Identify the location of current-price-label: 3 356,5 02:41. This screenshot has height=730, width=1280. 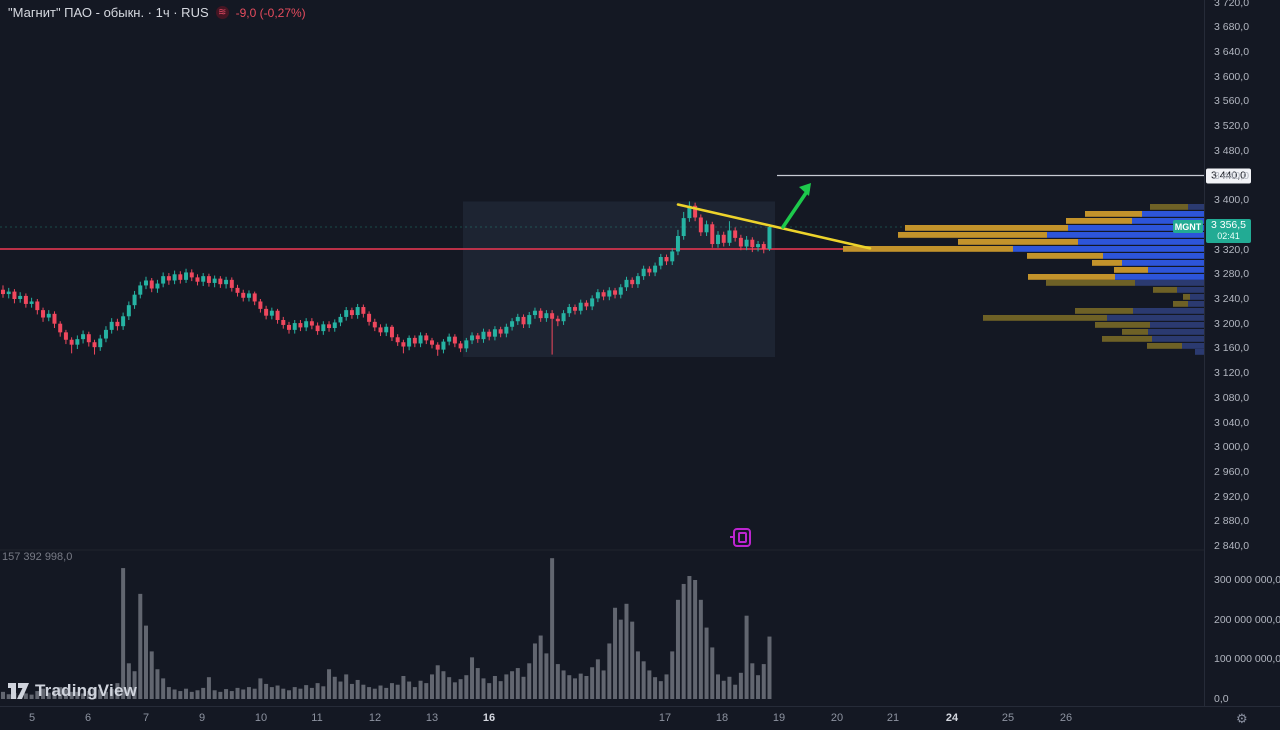
(1228, 231).